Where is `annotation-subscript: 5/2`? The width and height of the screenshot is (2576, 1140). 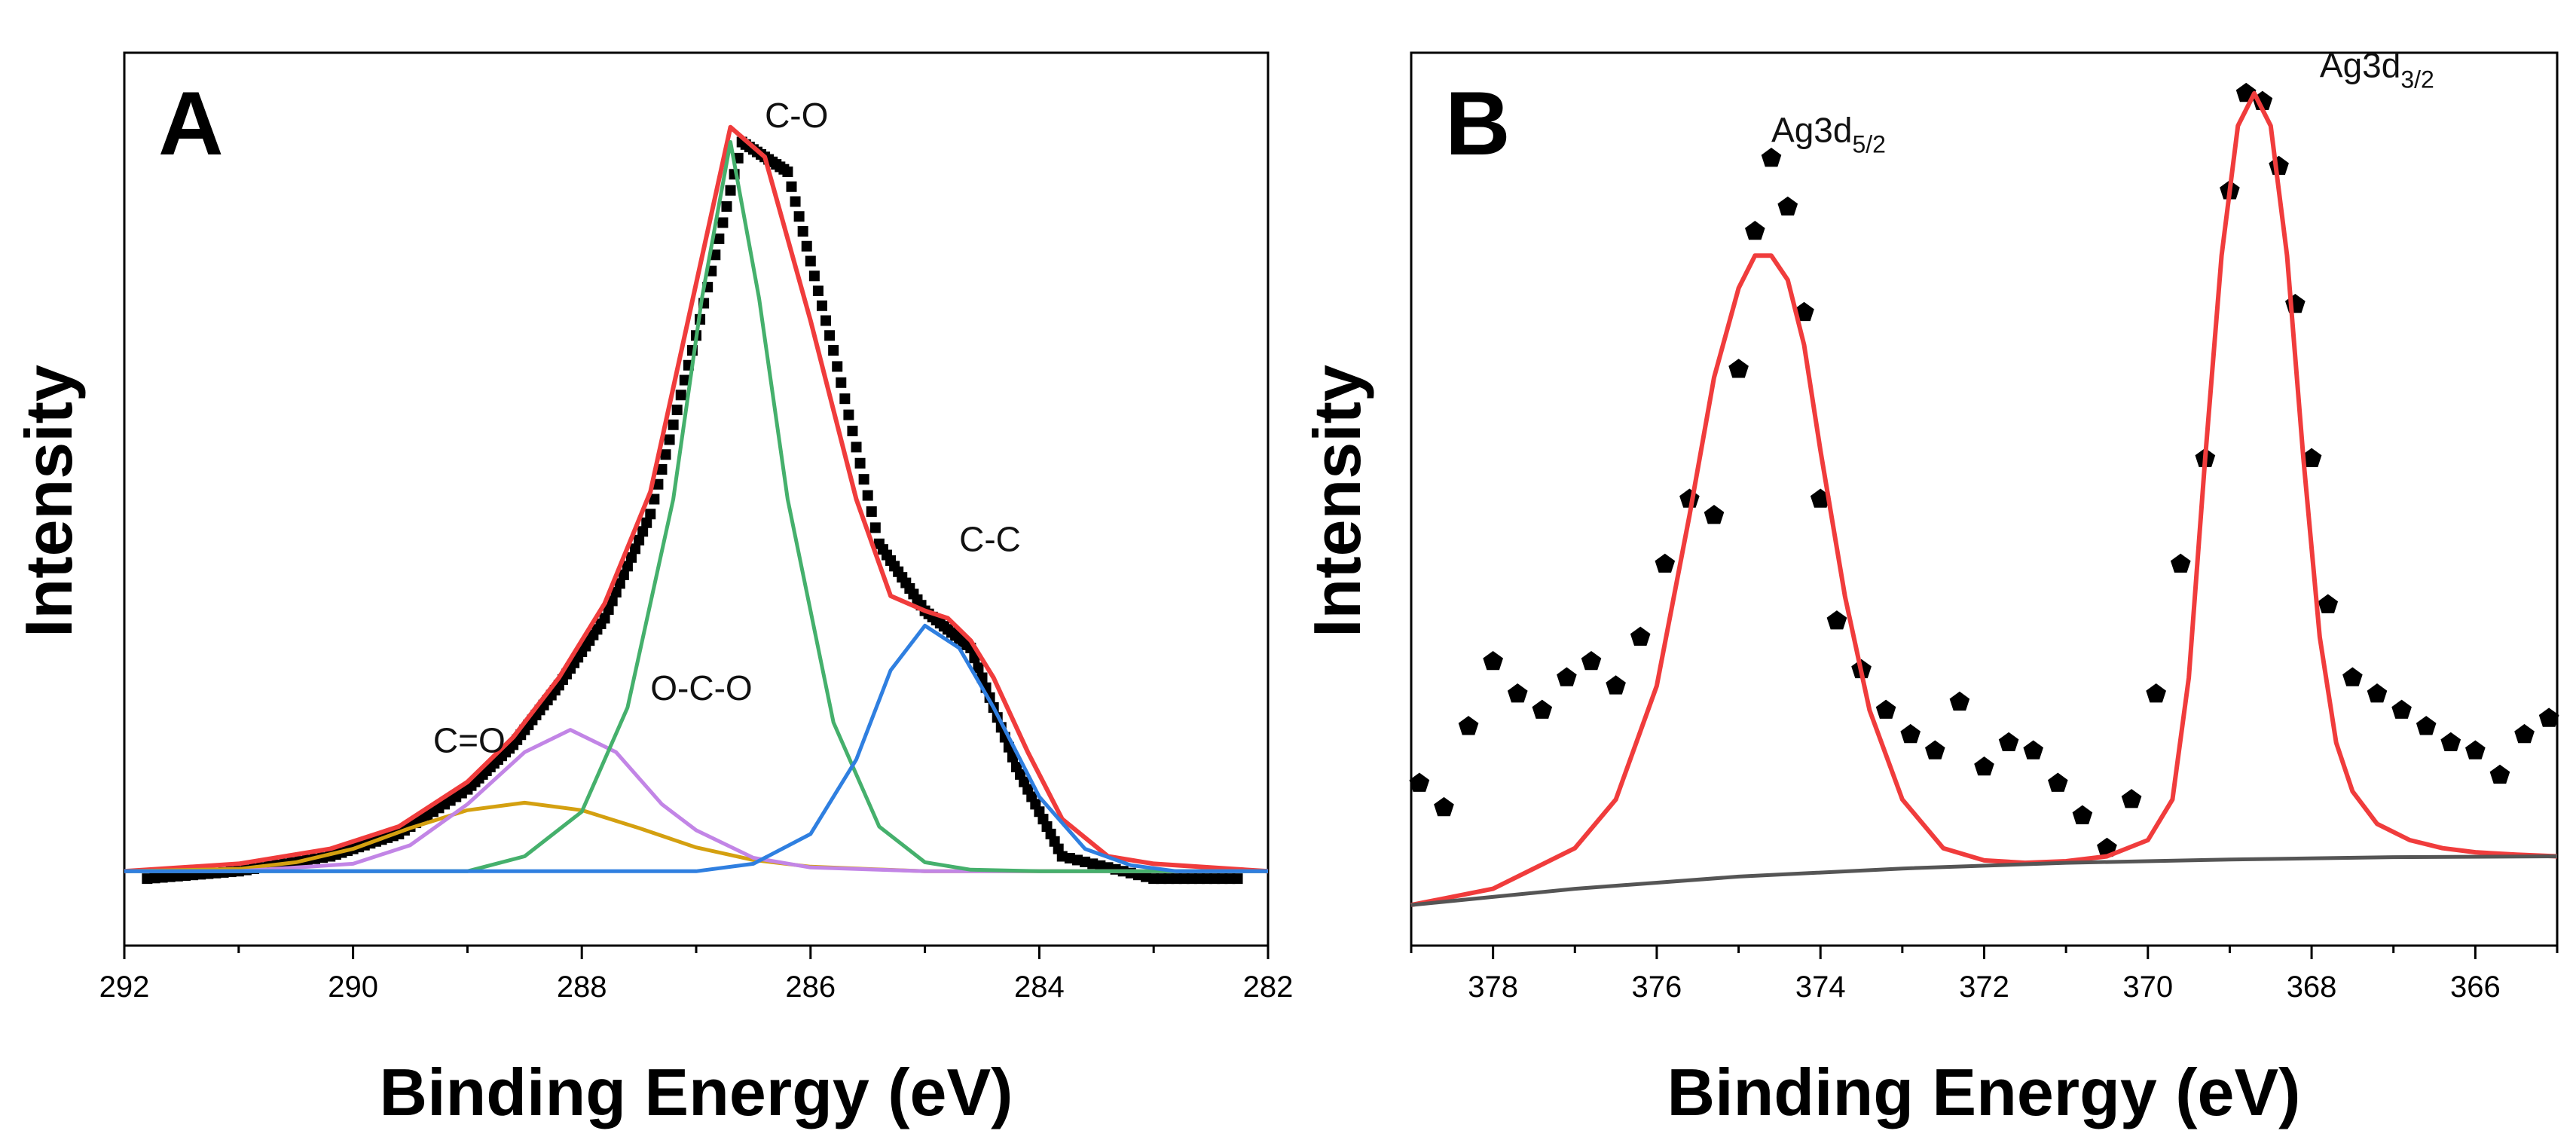 annotation-subscript: 5/2 is located at coordinates (1868, 144).